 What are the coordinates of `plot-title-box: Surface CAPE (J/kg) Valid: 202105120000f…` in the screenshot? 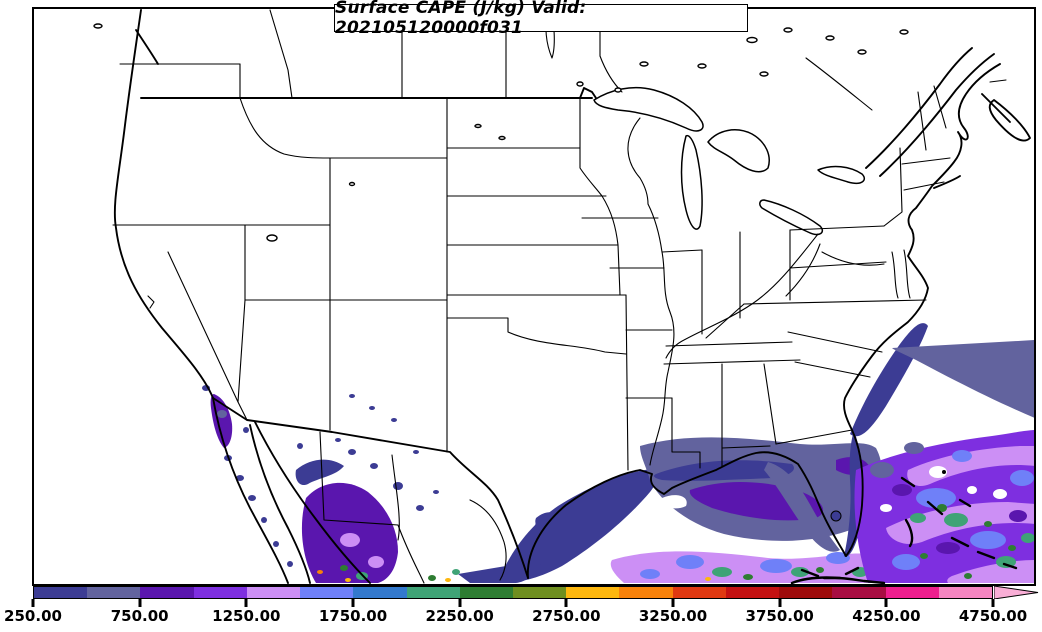 It's located at (541, 19).